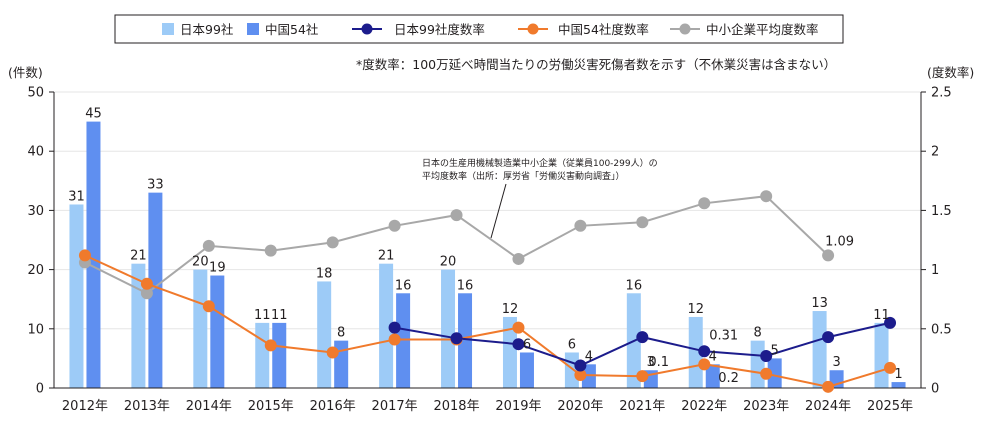  I want to click on x-tick-label: 2013年, so click(147, 406).